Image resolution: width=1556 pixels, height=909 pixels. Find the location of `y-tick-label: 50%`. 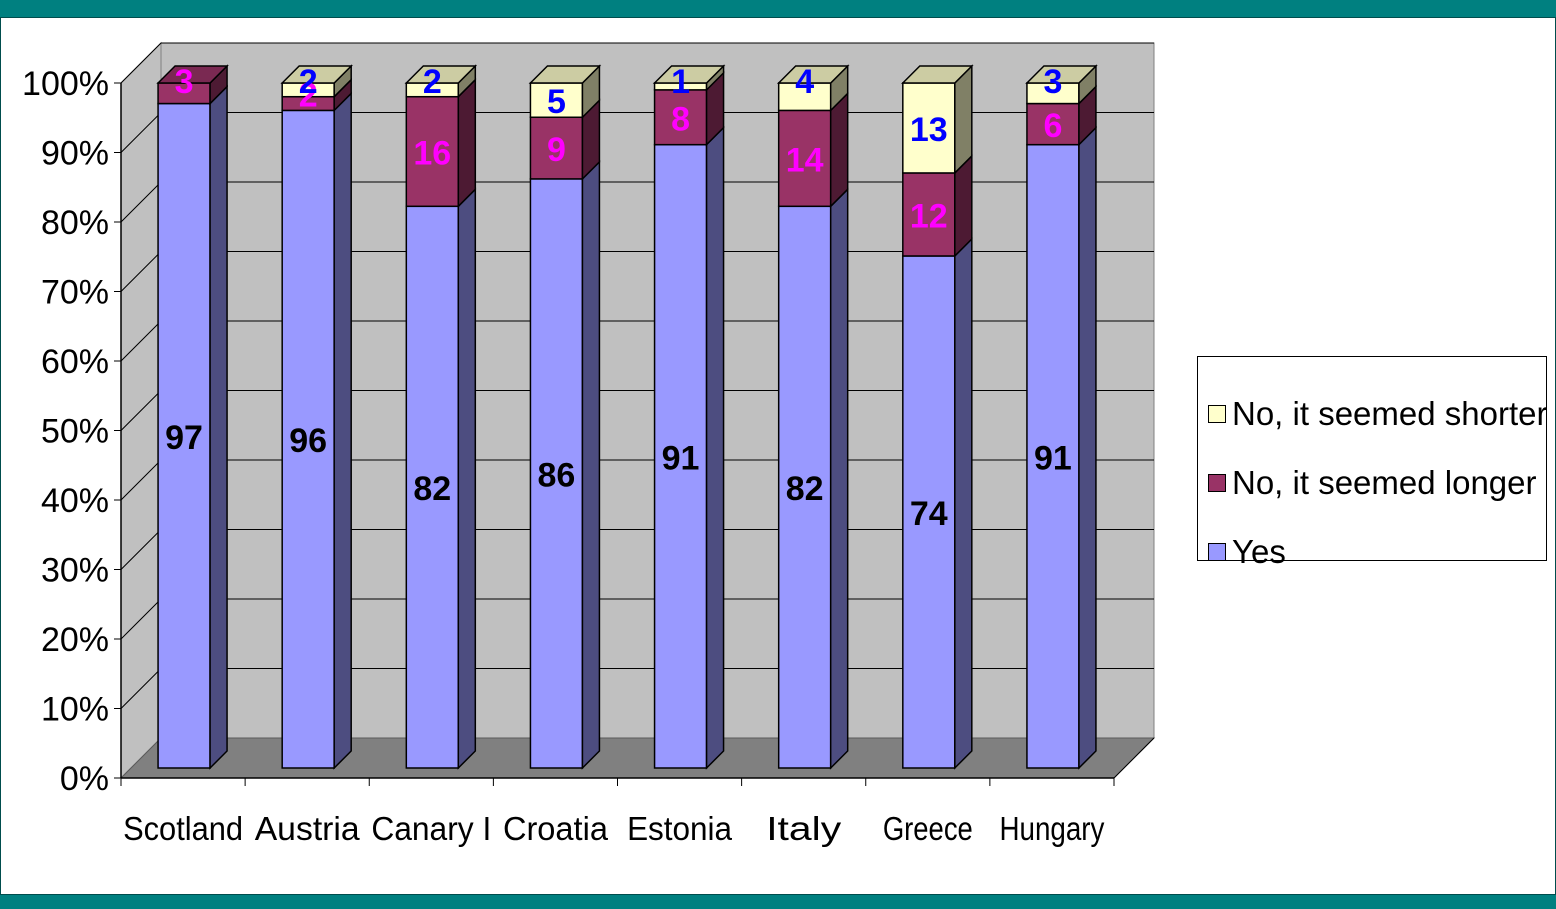

y-tick-label: 50% is located at coordinates (75, 432).